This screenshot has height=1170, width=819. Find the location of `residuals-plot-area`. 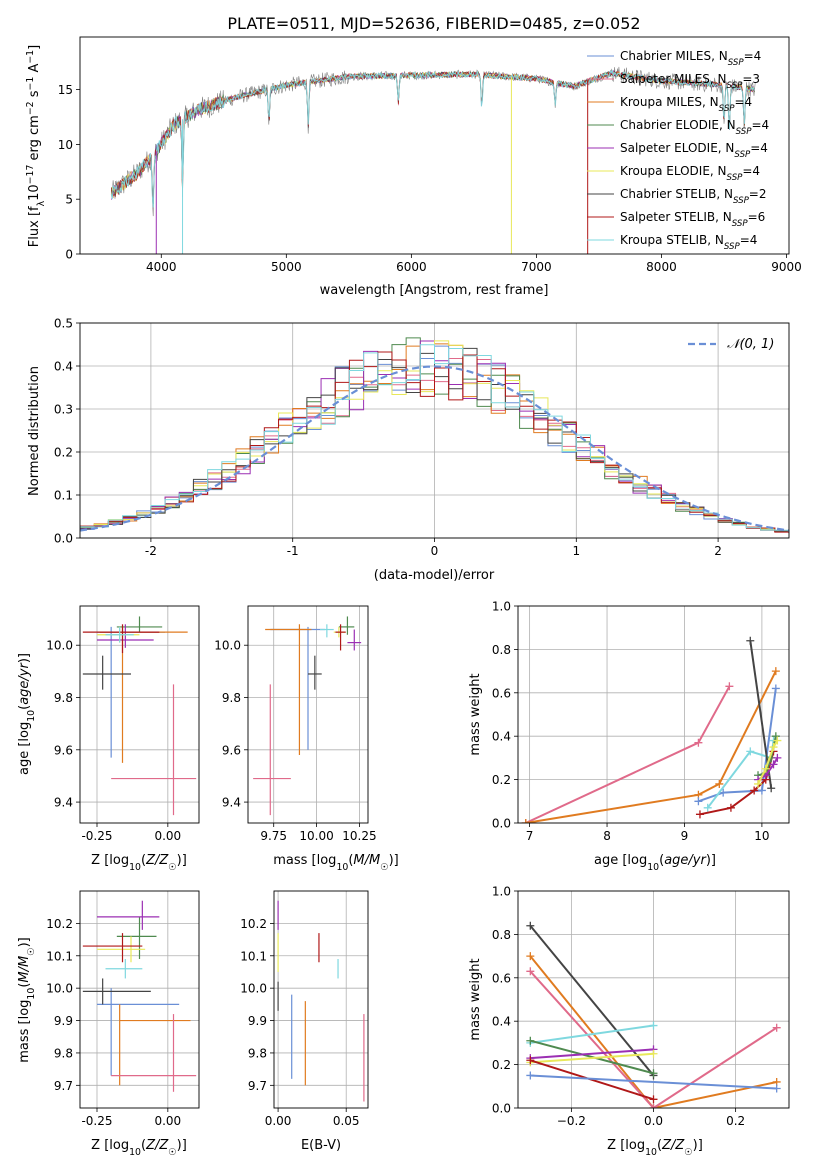

residuals-plot-area is located at coordinates (434, 435).